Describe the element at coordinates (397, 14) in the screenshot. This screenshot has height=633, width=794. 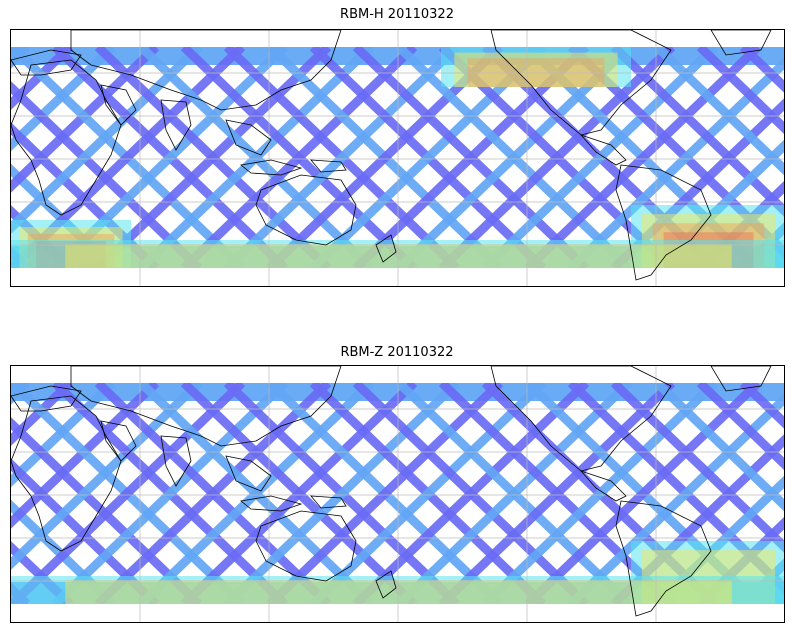
I see `panel-title-top: RBM-H 20110322` at that location.